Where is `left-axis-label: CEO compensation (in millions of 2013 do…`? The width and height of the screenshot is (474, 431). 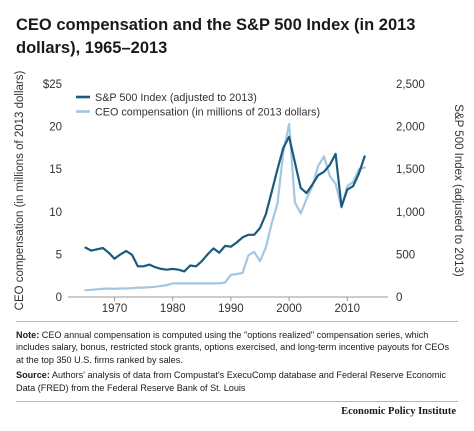
left-axis-label: CEO compensation (in millions of 2013 do… is located at coordinates (20, 190).